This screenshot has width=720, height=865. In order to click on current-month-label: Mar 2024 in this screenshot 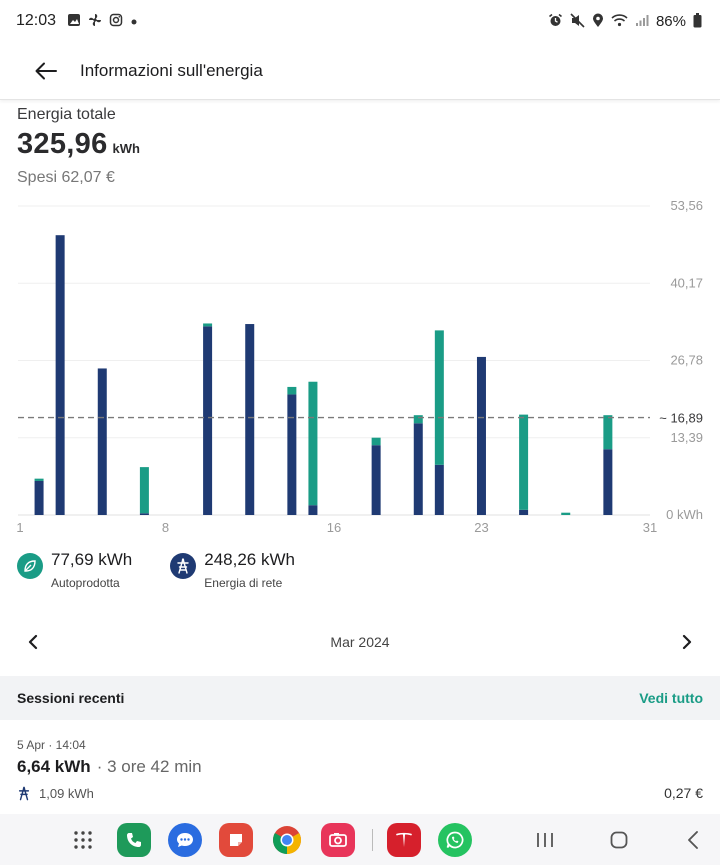, I will do `click(360, 642)`.